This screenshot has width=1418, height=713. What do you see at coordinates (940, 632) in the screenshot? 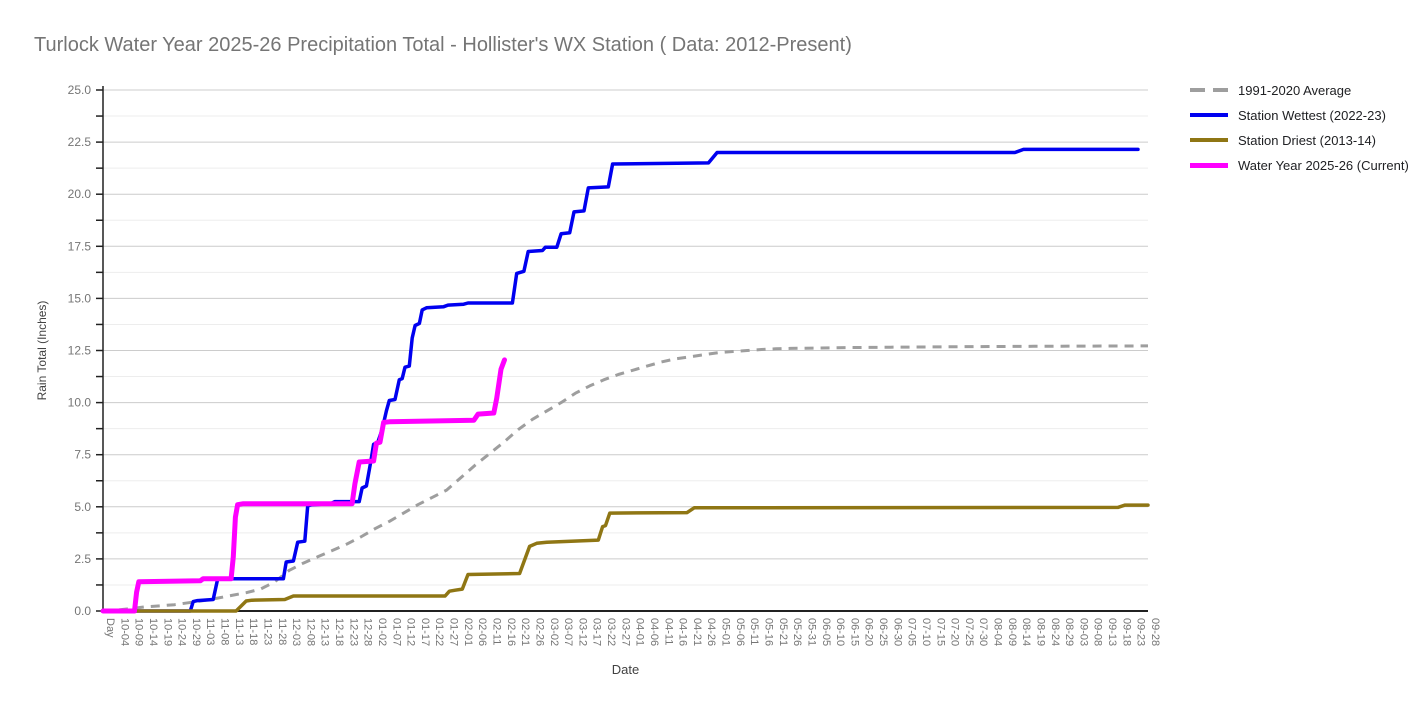
I see `x-tick-label: 07-15` at bounding box center [940, 632].